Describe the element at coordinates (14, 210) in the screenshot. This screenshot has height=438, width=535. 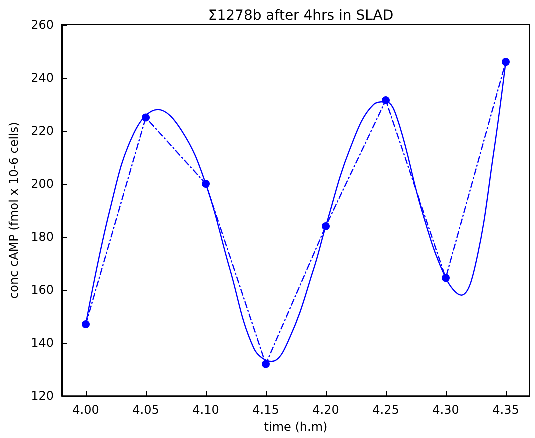
I see `y-axis-title: conc cAMP (fmol x 10-6 cells)` at that location.